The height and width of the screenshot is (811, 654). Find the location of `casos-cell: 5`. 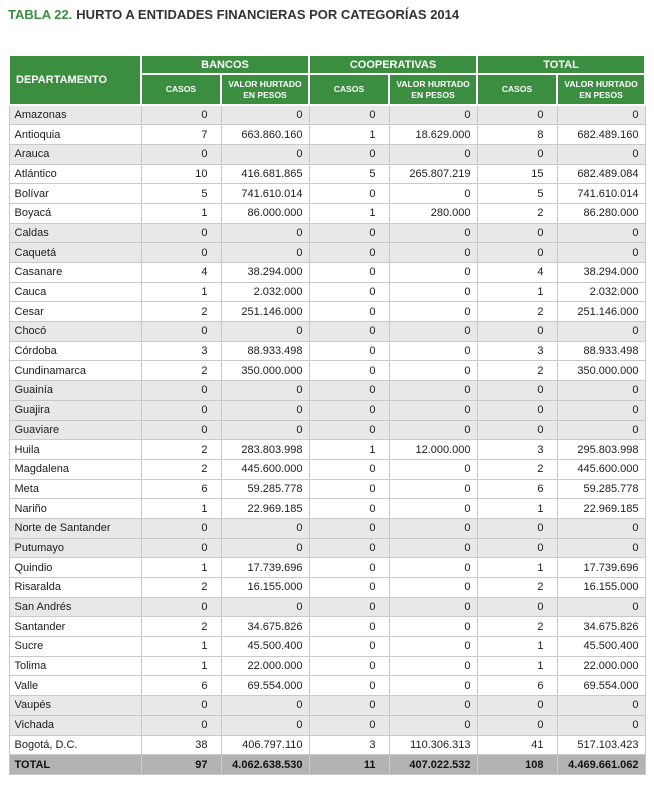

casos-cell: 5 is located at coordinates (517, 193).